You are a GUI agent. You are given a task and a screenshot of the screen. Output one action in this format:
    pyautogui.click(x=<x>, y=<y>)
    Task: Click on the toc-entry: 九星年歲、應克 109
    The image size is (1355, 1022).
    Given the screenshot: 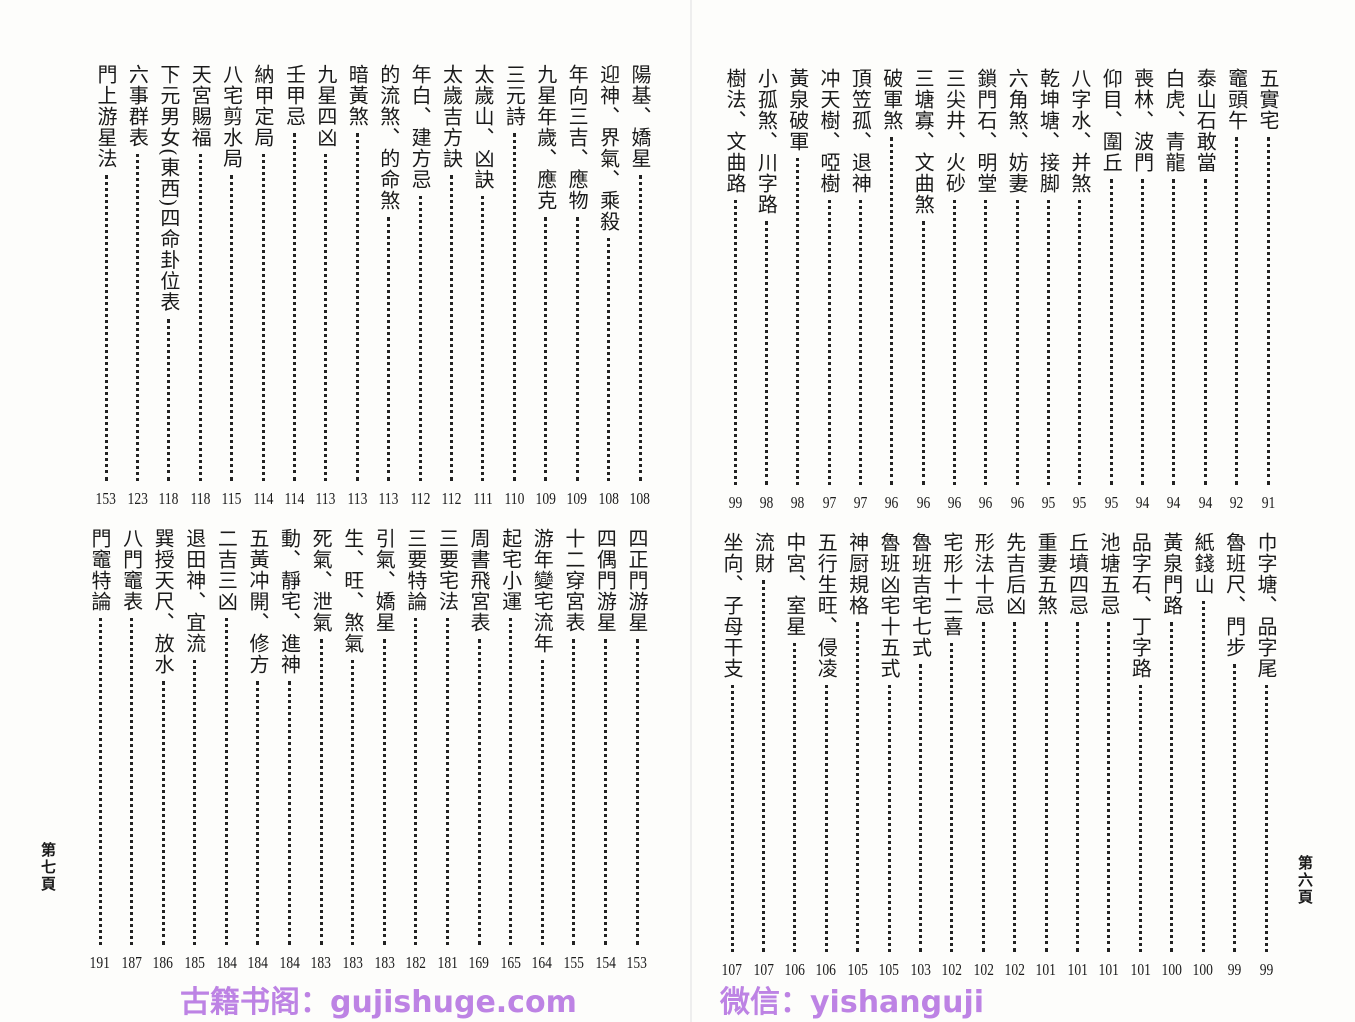 What is the action you would take?
    pyautogui.click(x=546, y=286)
    